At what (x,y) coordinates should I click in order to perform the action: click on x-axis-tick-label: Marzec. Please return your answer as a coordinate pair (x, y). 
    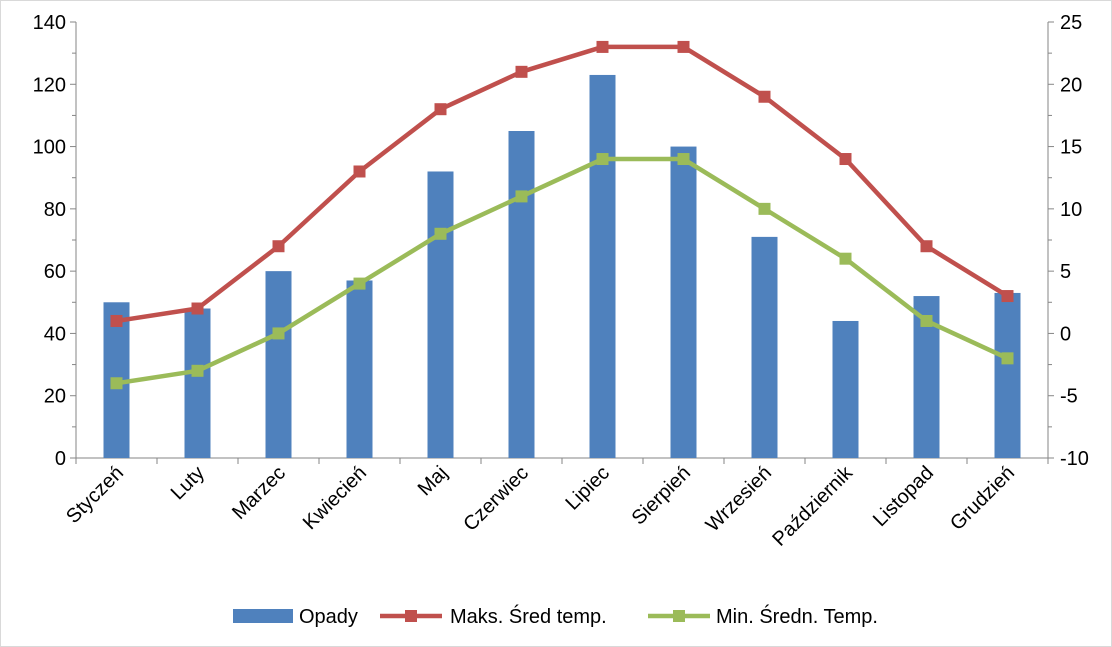
    Looking at the image, I should click on (259, 493).